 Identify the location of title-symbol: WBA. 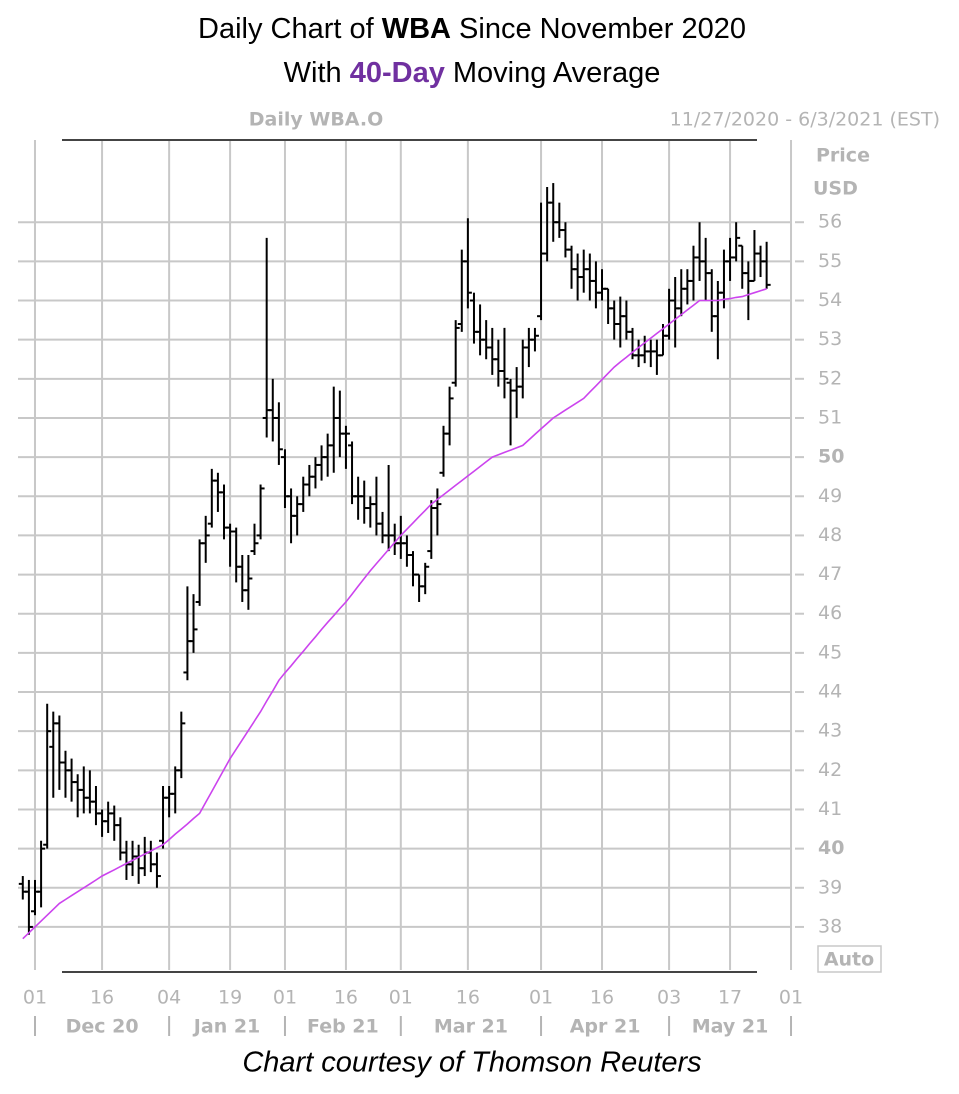
(416, 29).